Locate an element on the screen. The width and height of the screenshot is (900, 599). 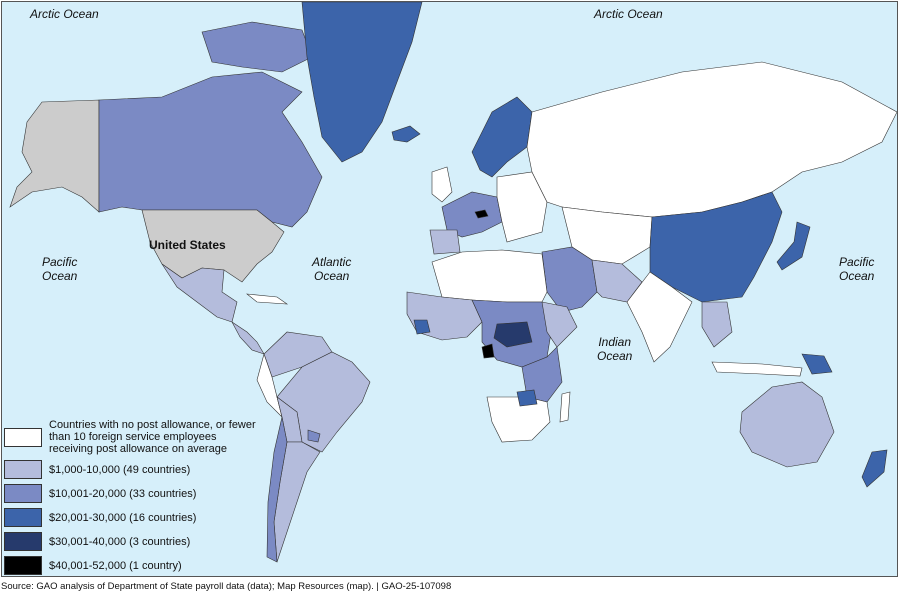
horn-of-africa is located at coordinates (559, 324).